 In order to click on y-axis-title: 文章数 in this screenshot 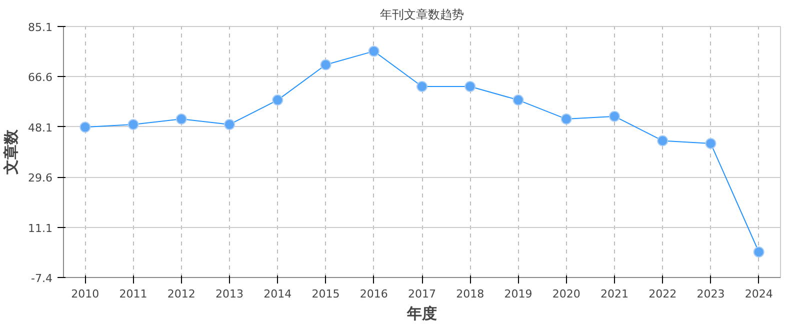, I will do `click(11, 152)`.